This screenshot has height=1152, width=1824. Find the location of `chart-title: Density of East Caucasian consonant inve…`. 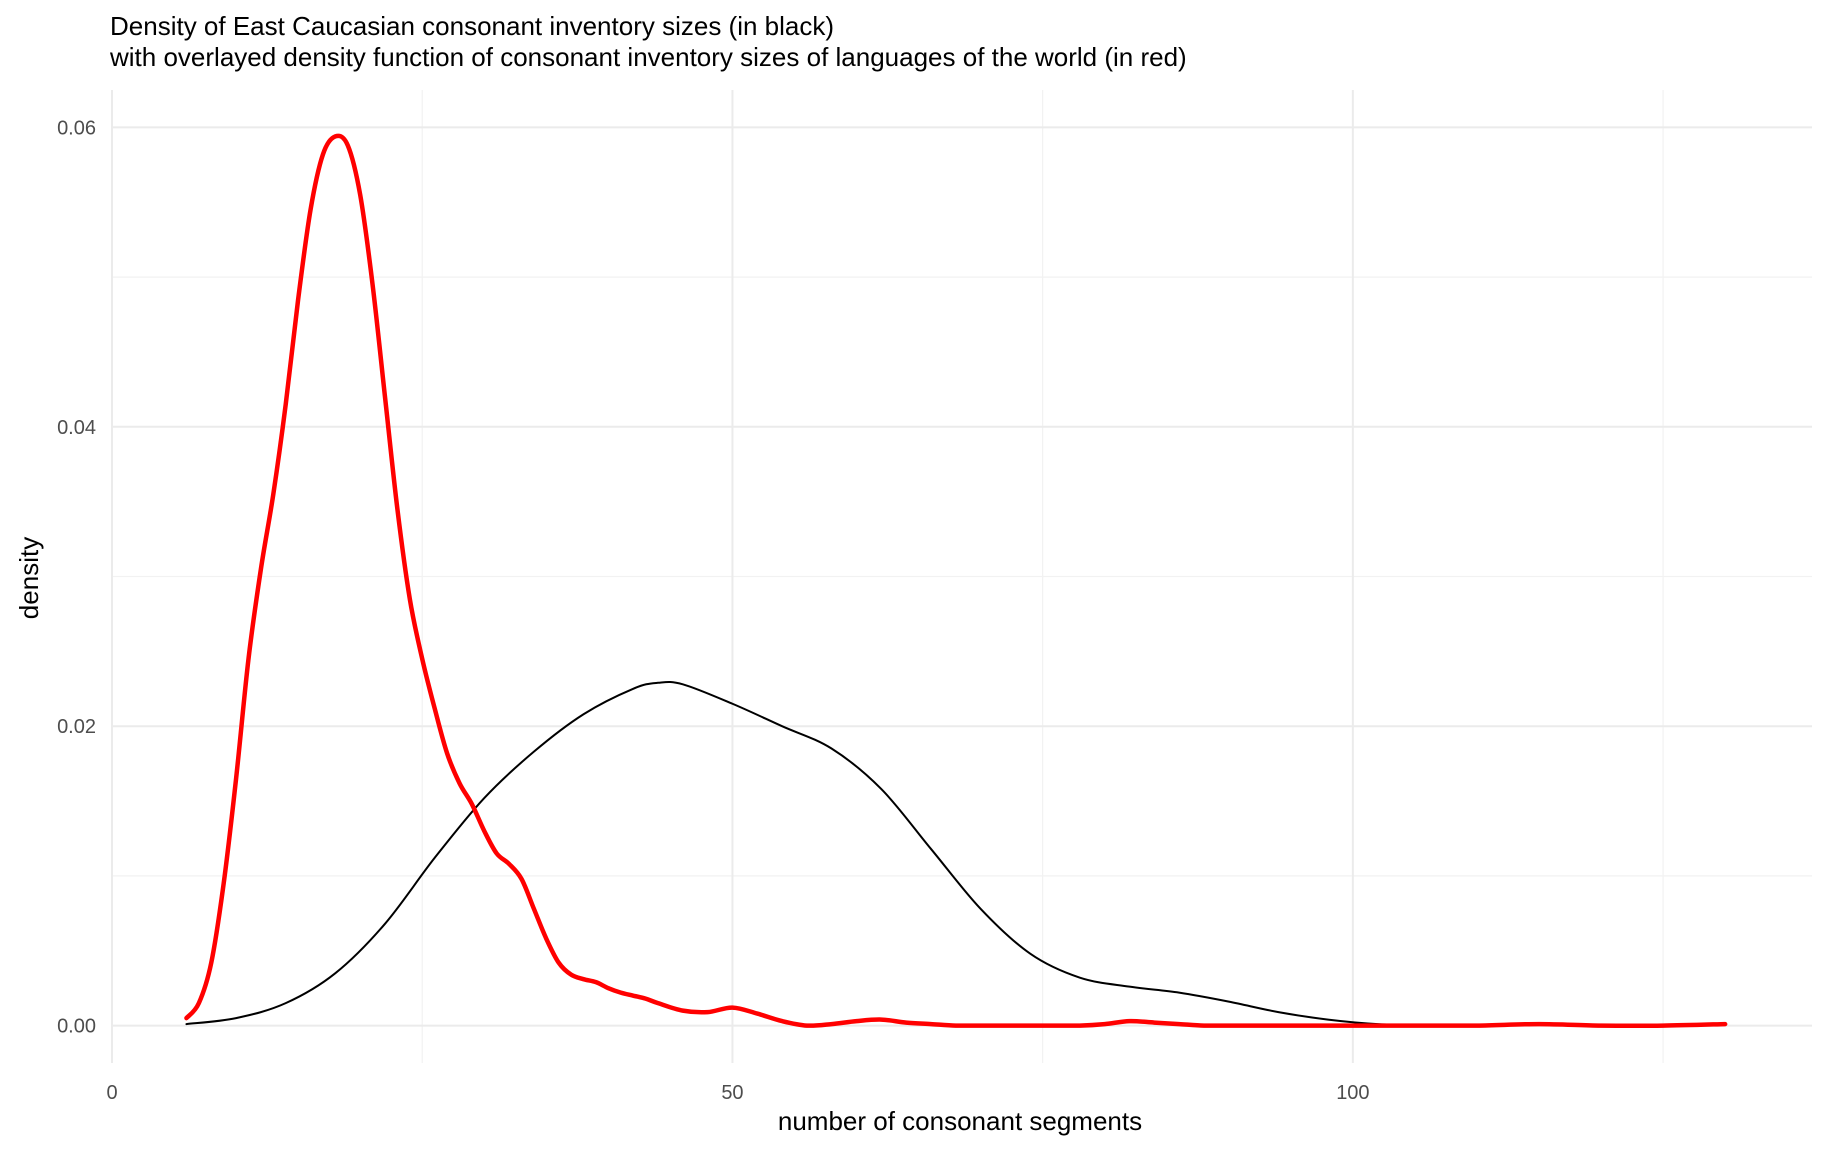

chart-title: Density of East Caucasian consonant inve… is located at coordinates (472, 26).